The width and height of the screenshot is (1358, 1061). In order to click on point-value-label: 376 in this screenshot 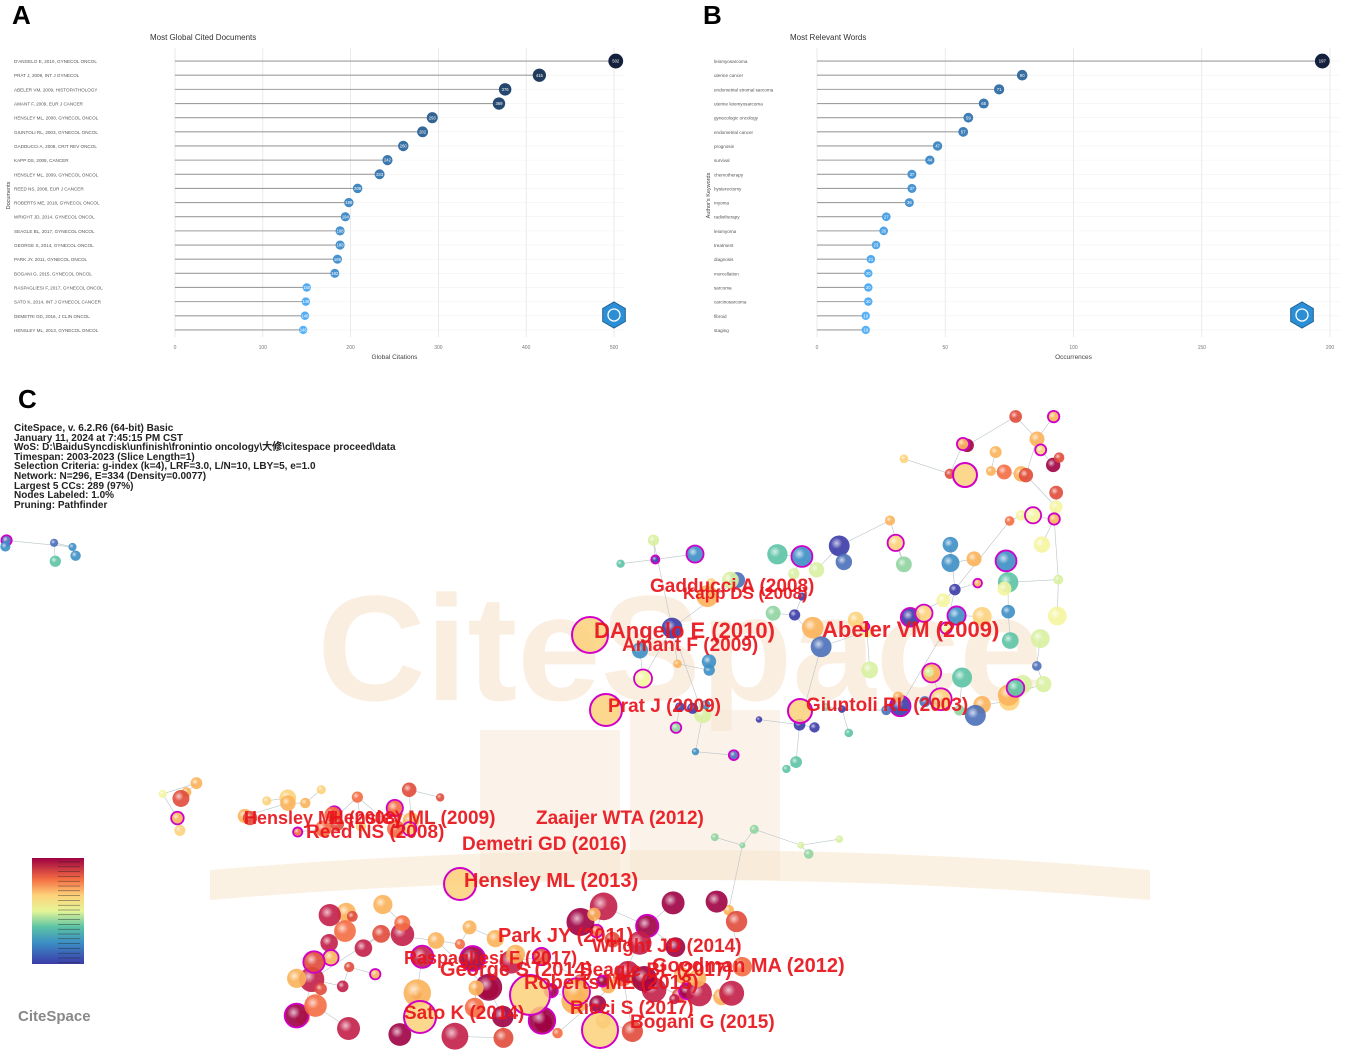, I will do `click(506, 89)`.